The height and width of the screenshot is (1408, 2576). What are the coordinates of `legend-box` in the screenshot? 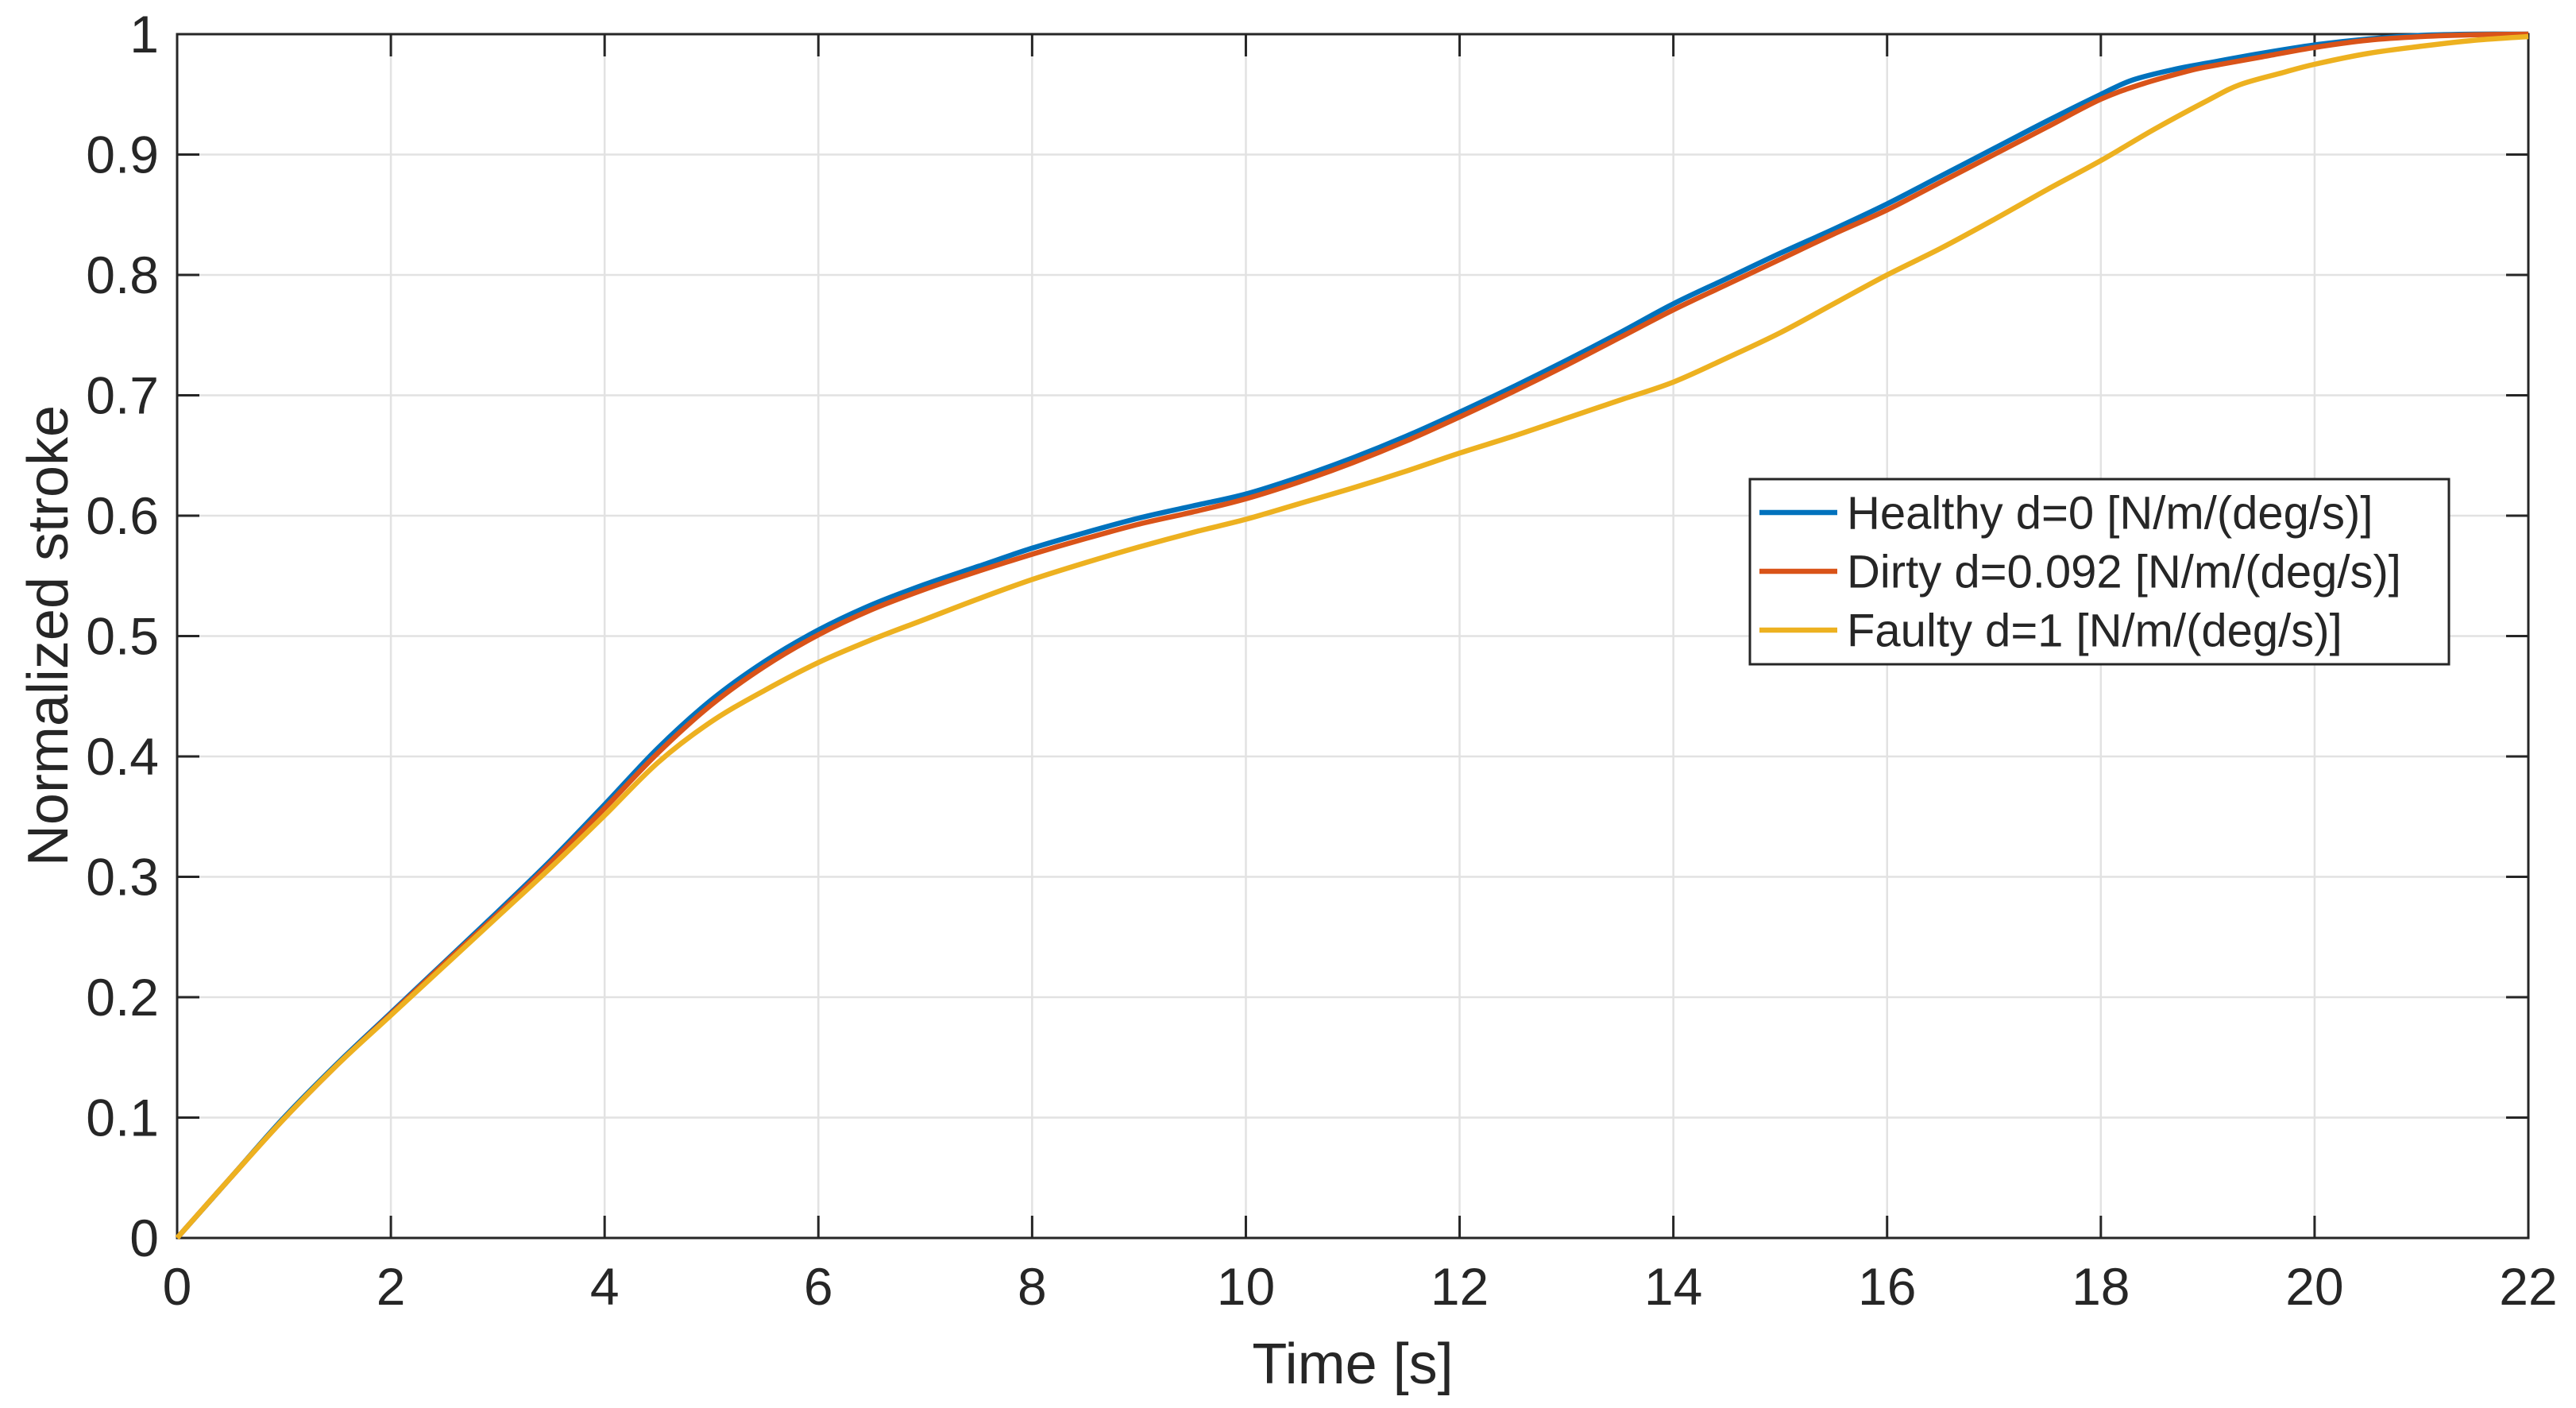 It's located at (2099, 572).